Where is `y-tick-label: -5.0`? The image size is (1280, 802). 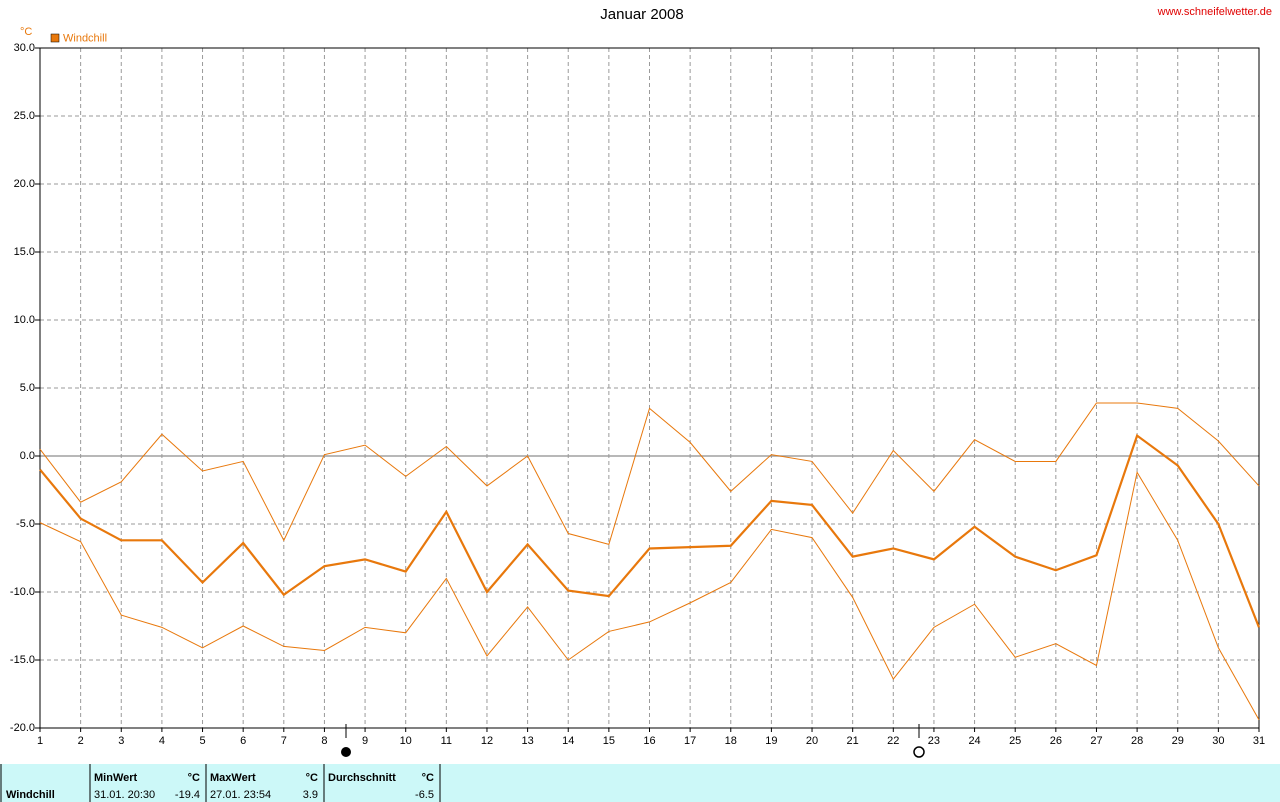 y-tick-label: -5.0 is located at coordinates (25, 524).